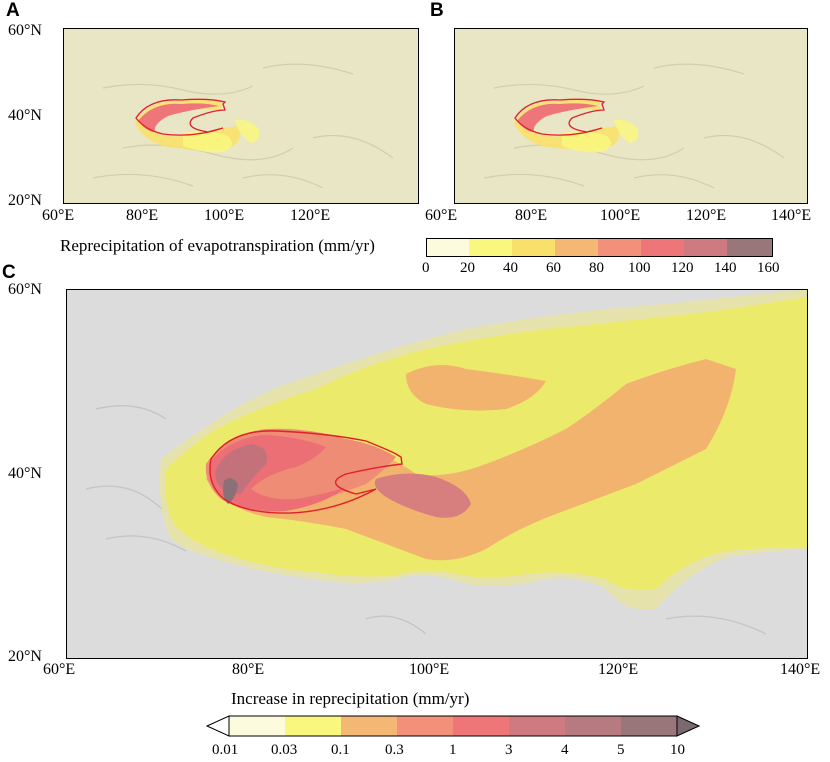  Describe the element at coordinates (422, 495) in the screenshot. I see `reprecip-zone-east` at that location.